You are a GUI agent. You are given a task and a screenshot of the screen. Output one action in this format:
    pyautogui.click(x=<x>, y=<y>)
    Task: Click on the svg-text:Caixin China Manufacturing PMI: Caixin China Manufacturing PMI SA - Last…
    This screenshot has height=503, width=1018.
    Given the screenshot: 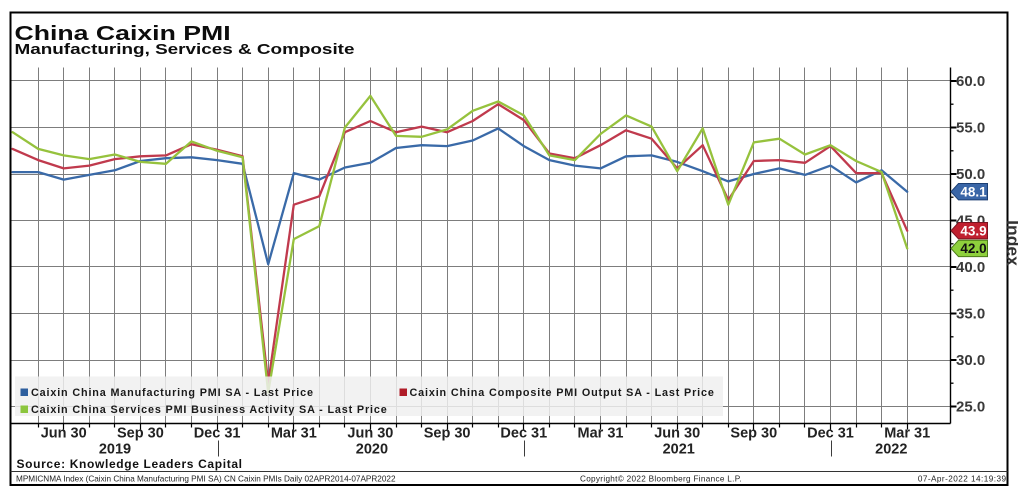 What is the action you would take?
    pyautogui.click(x=172, y=393)
    